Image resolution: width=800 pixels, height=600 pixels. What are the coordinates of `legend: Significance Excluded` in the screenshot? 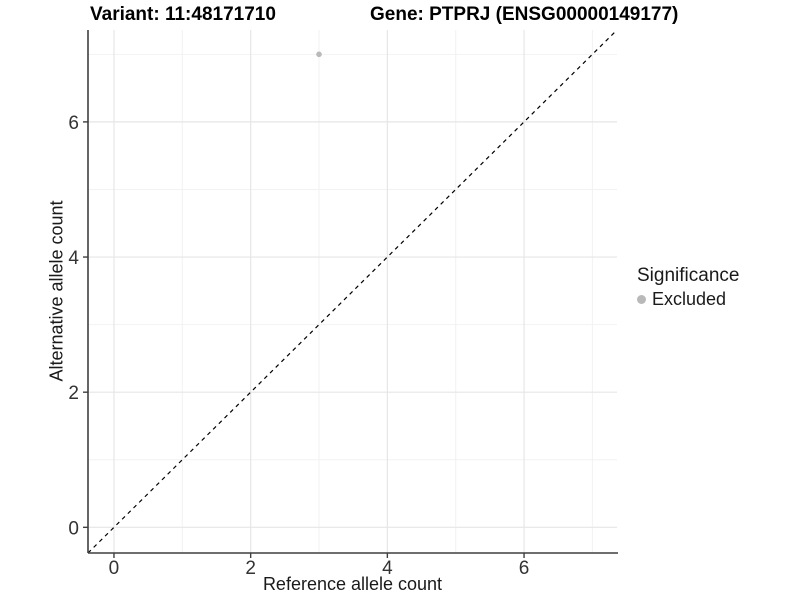 It's located at (688, 287).